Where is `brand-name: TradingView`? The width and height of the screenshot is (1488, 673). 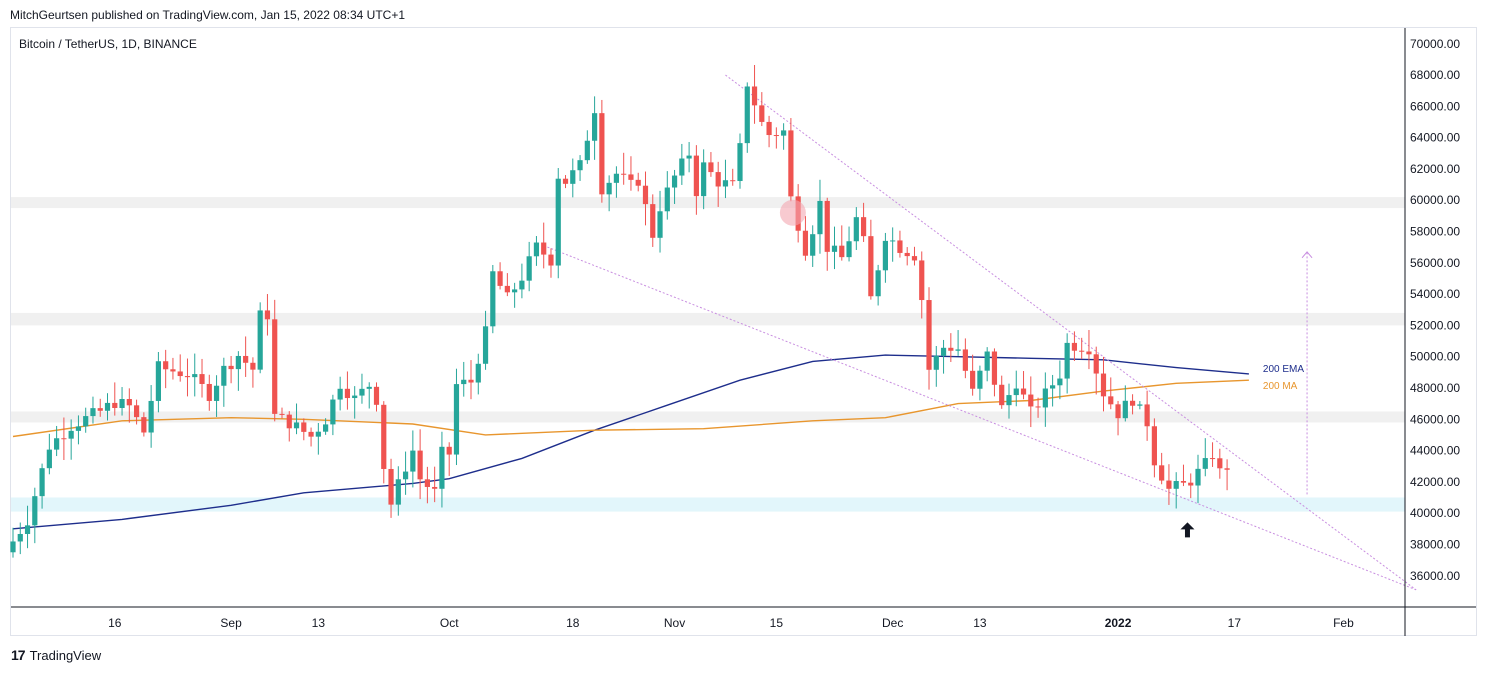 brand-name: TradingView is located at coordinates (65, 655).